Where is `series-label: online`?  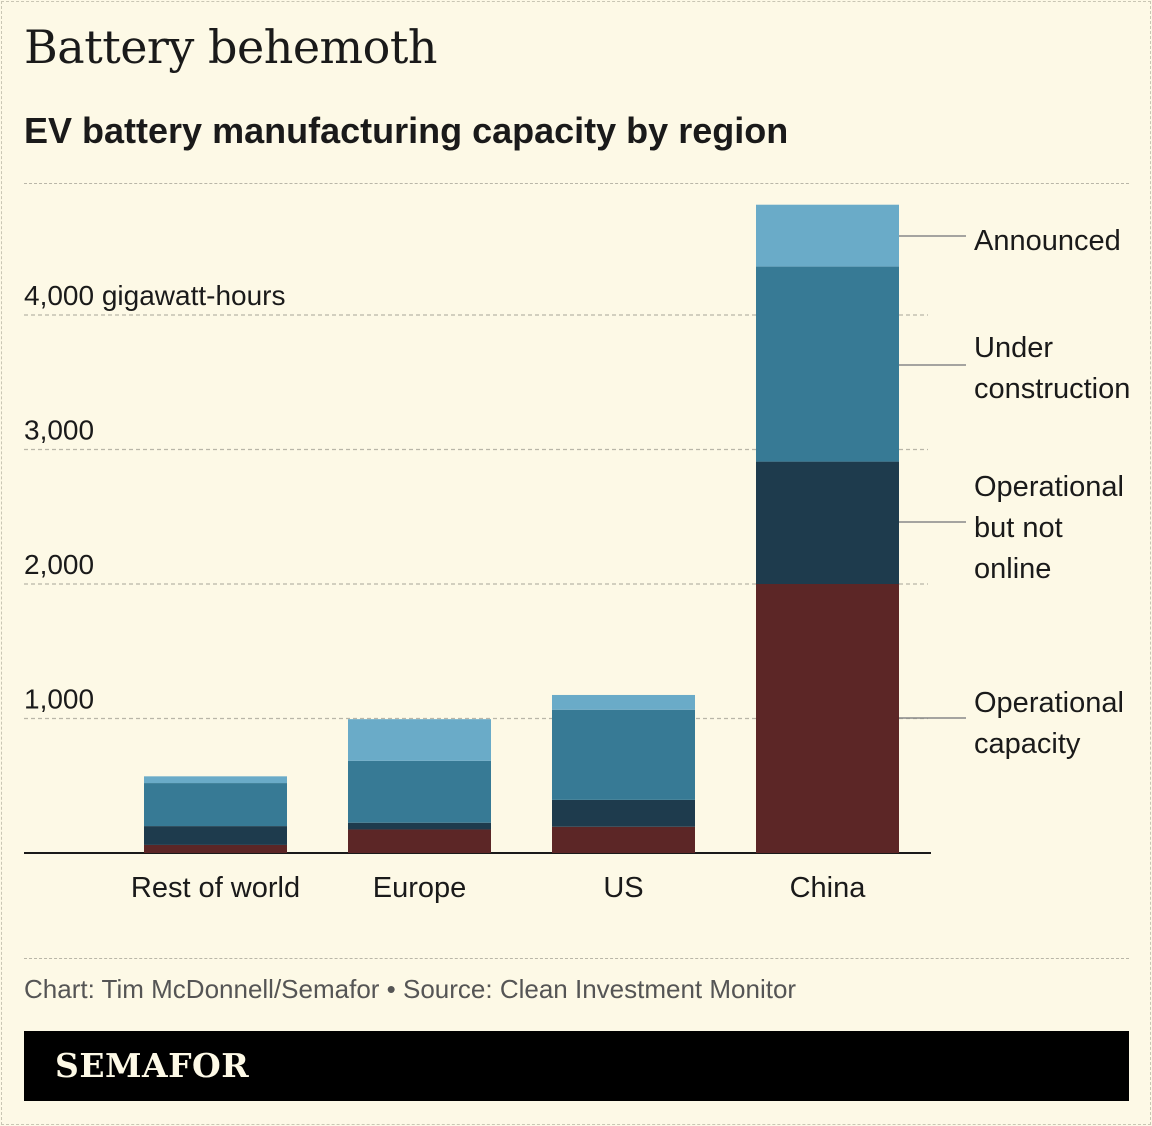 series-label: online is located at coordinates (1012, 569).